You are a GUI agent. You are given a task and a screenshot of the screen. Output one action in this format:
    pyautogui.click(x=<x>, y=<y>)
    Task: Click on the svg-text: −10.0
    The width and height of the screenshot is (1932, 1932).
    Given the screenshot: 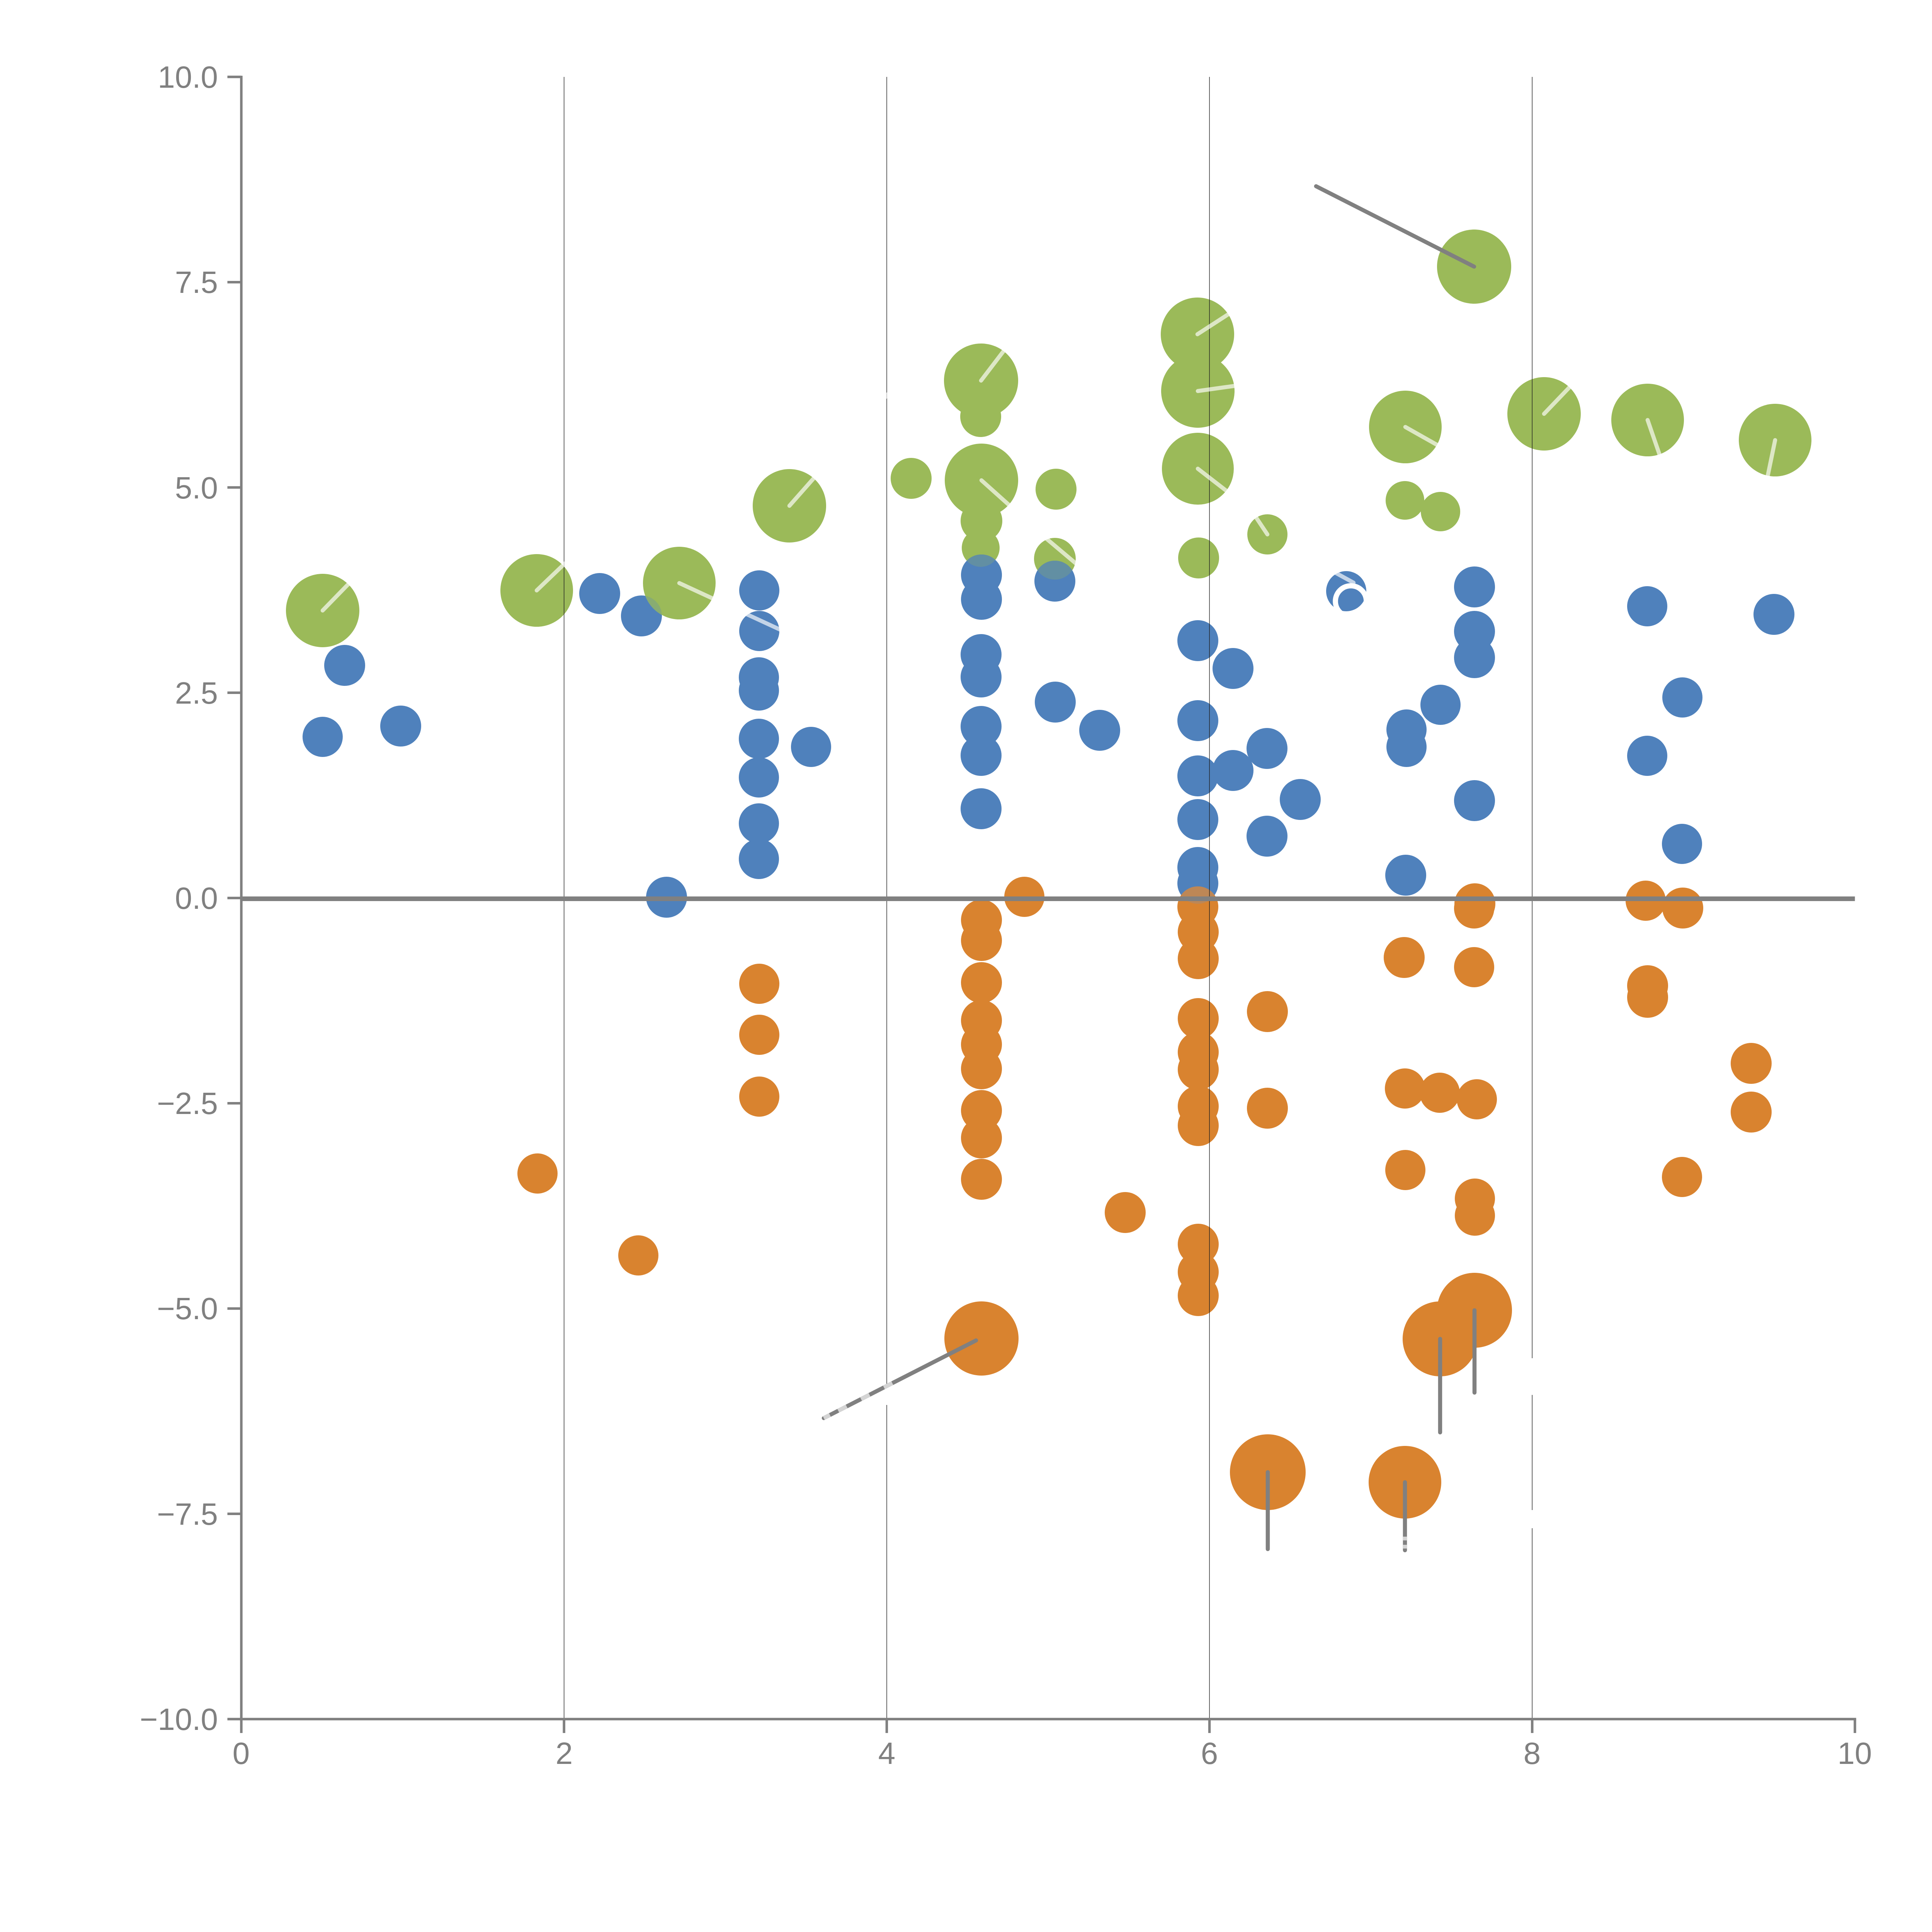 What is the action you would take?
    pyautogui.click(x=179, y=1719)
    